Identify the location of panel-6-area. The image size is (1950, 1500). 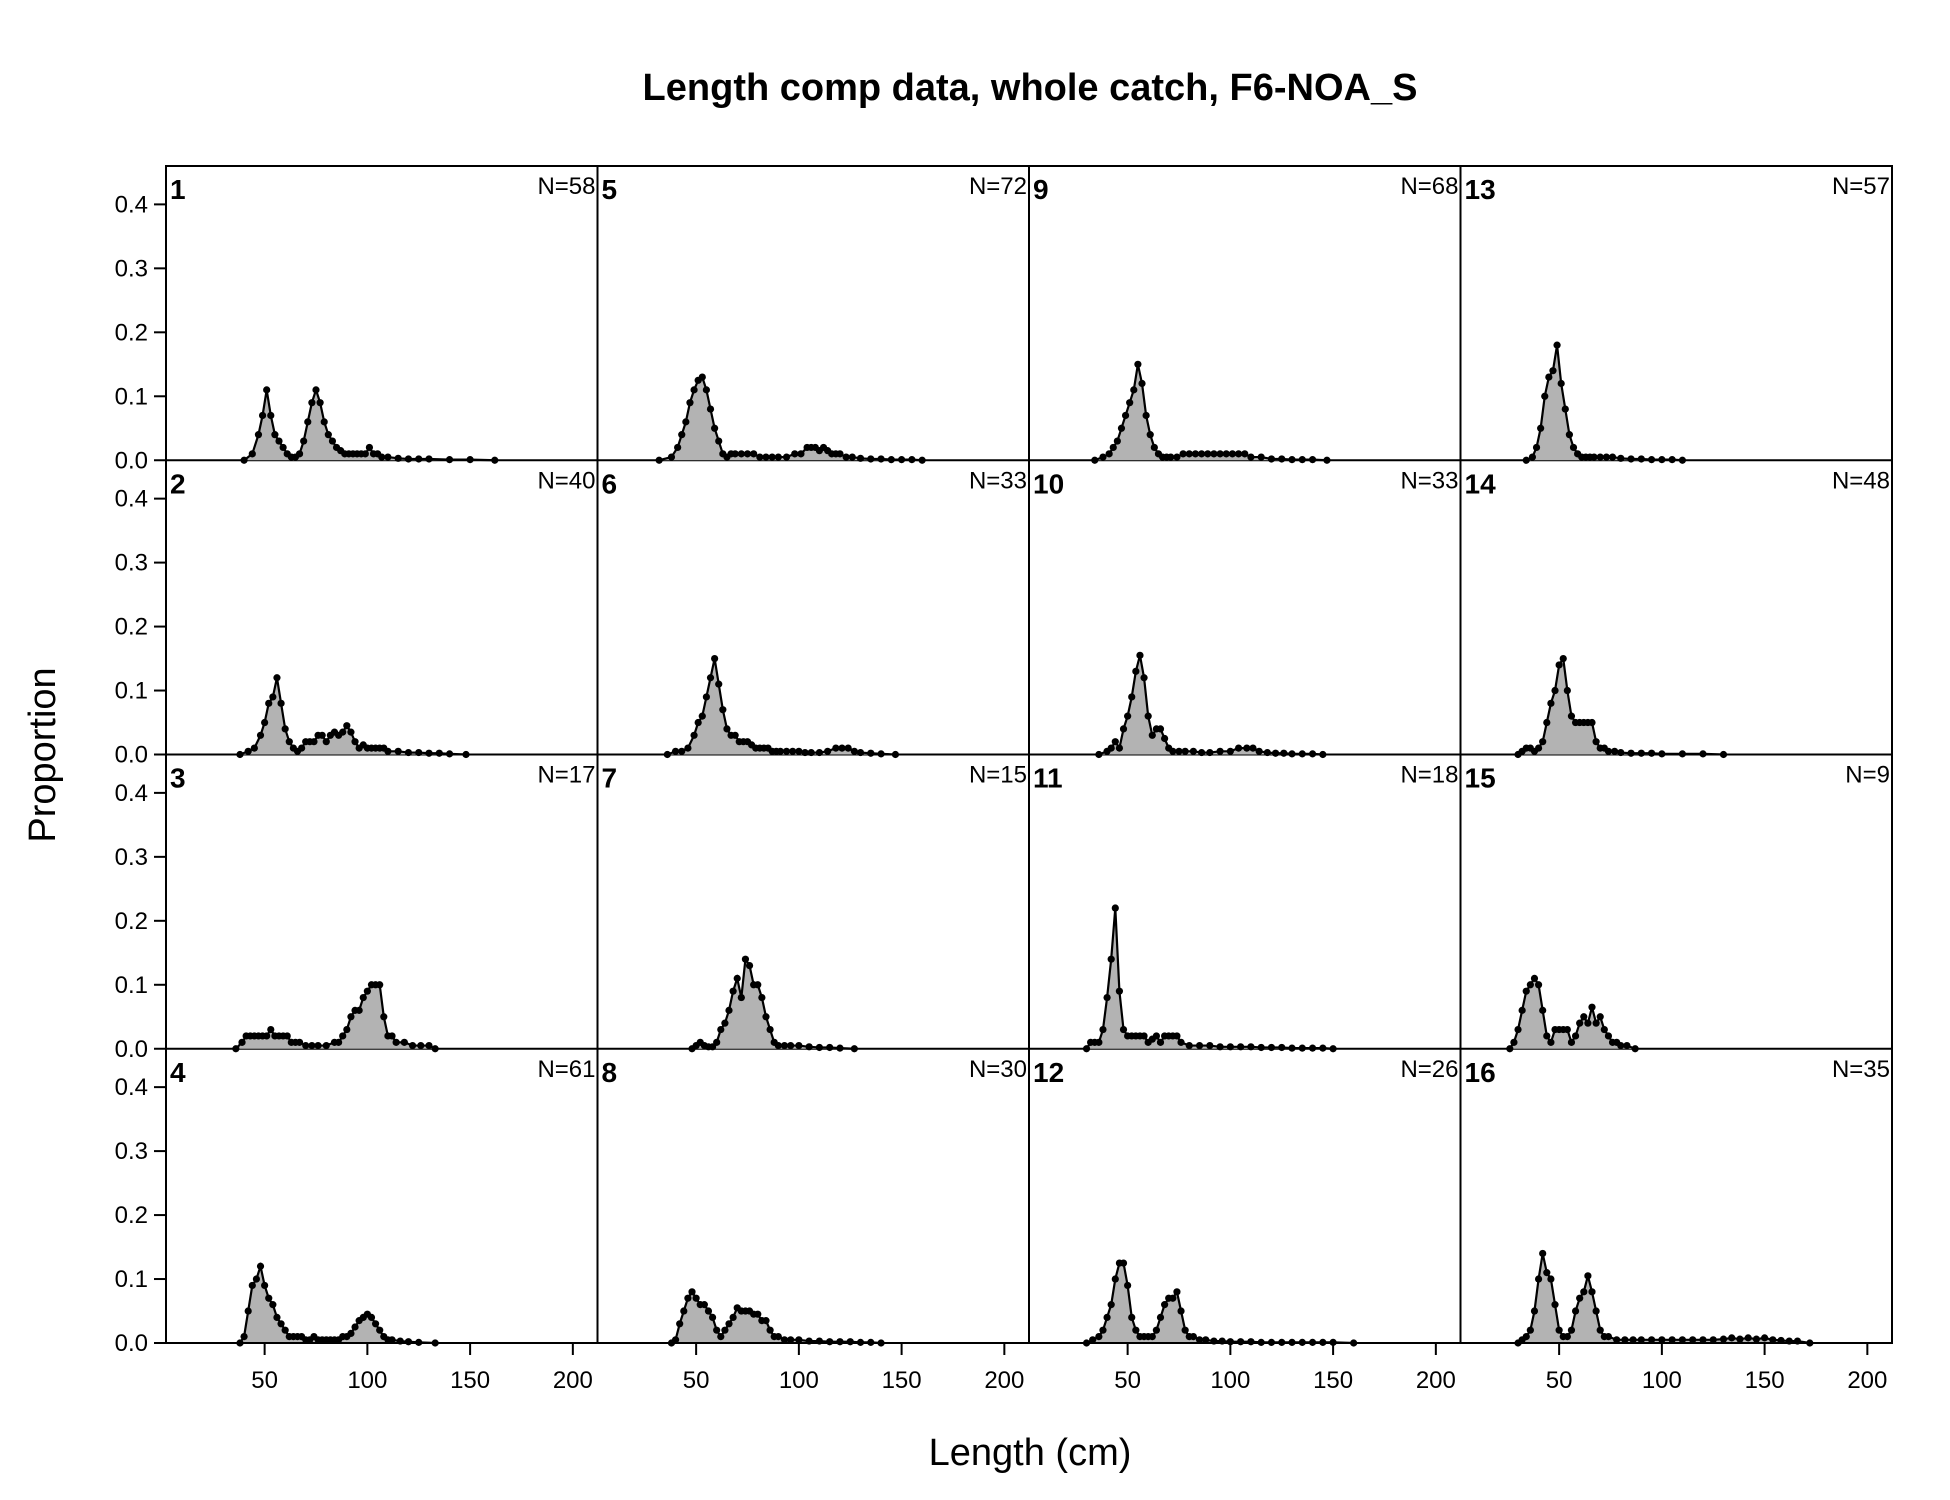
(781, 706).